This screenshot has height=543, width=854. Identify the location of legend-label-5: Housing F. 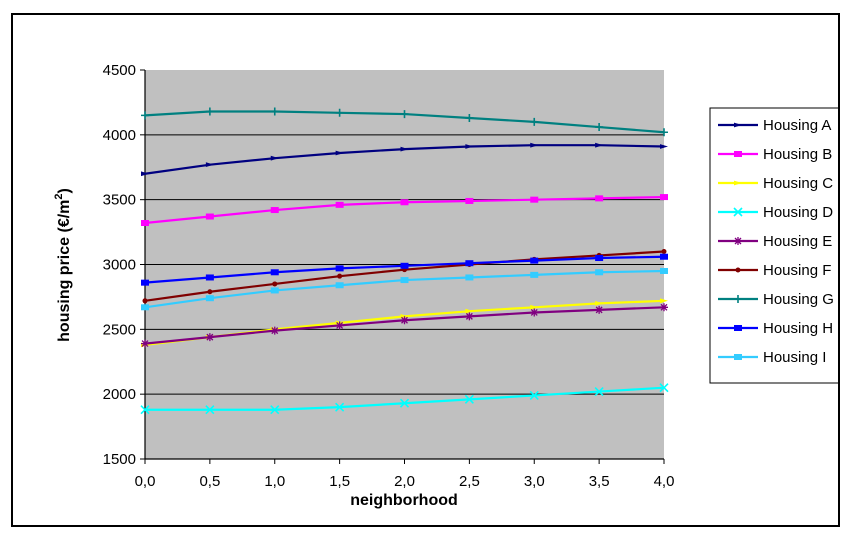
(797, 270).